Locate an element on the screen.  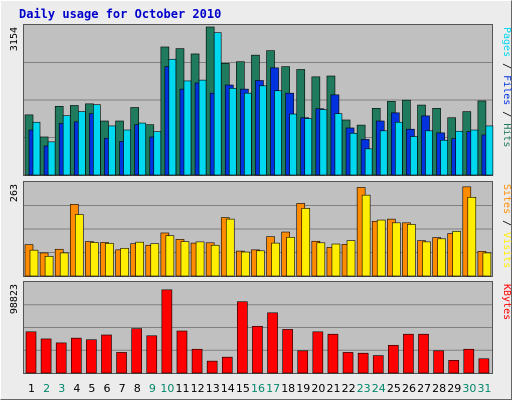
day-label-2: 2 is located at coordinates (46, 388).